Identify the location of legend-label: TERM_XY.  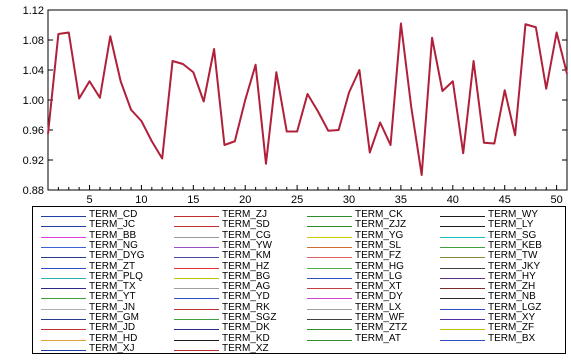
(512, 317).